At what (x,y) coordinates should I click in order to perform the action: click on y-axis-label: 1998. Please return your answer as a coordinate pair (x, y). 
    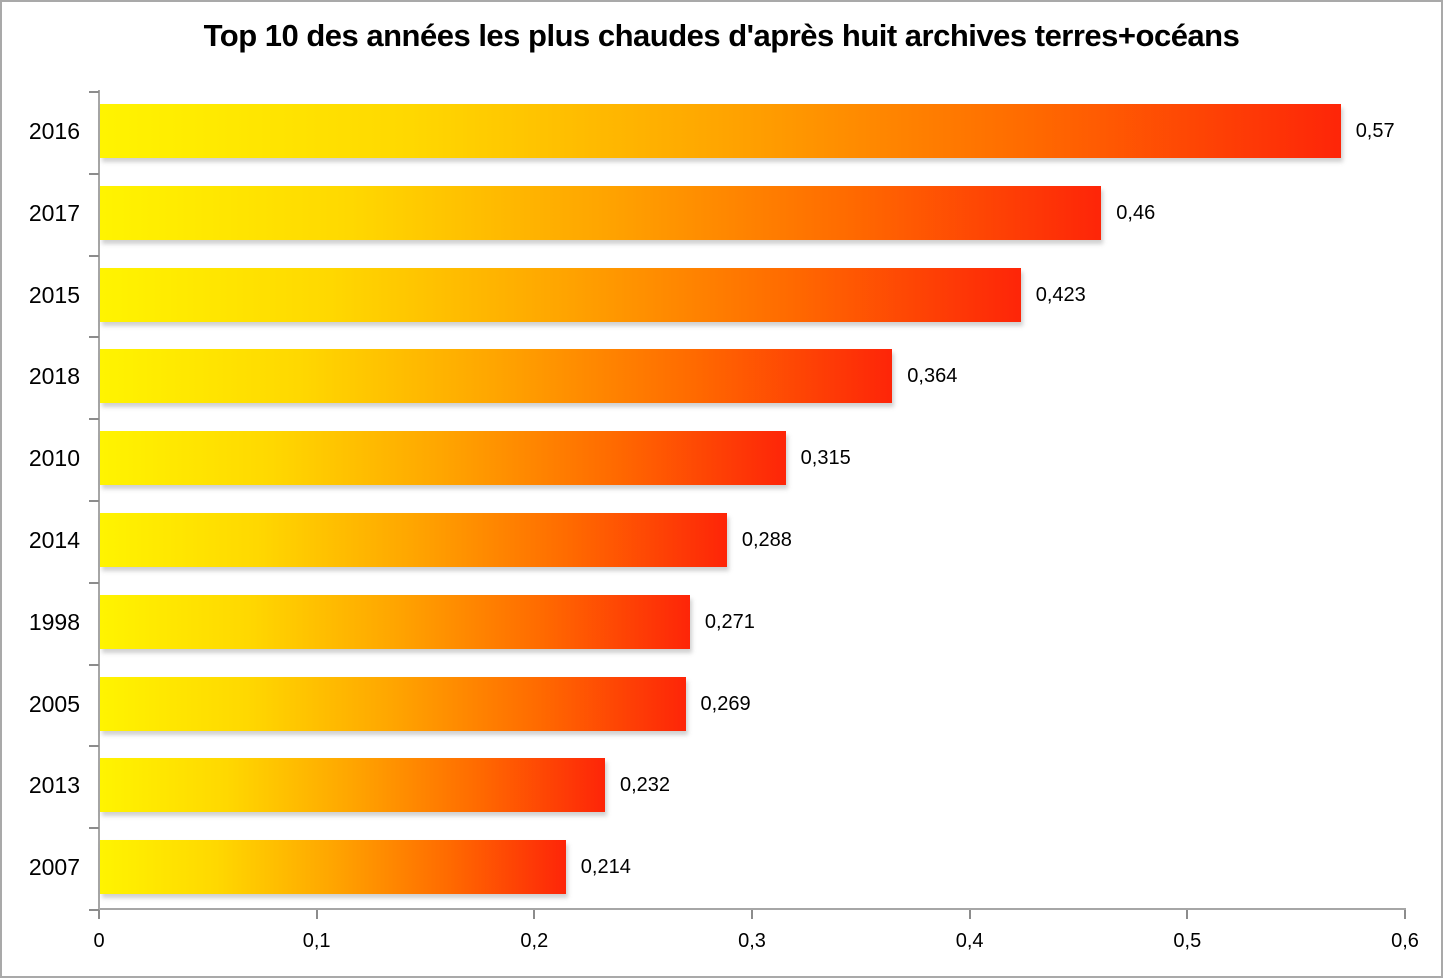
    Looking at the image, I should click on (54, 621).